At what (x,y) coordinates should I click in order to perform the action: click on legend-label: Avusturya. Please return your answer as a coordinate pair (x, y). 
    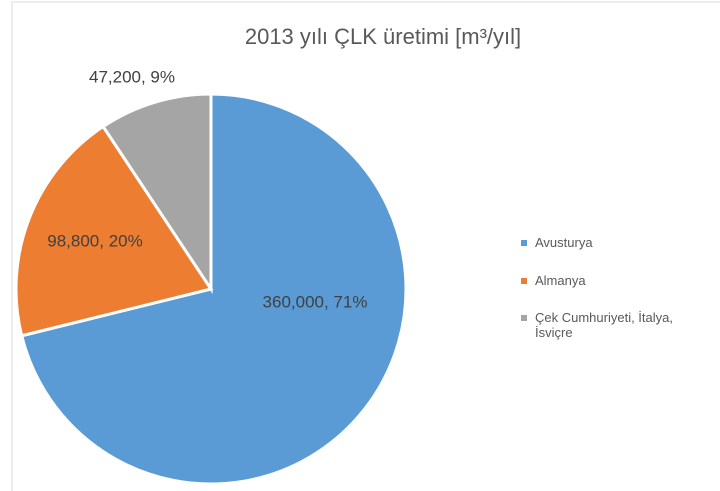
    Looking at the image, I should click on (564, 242).